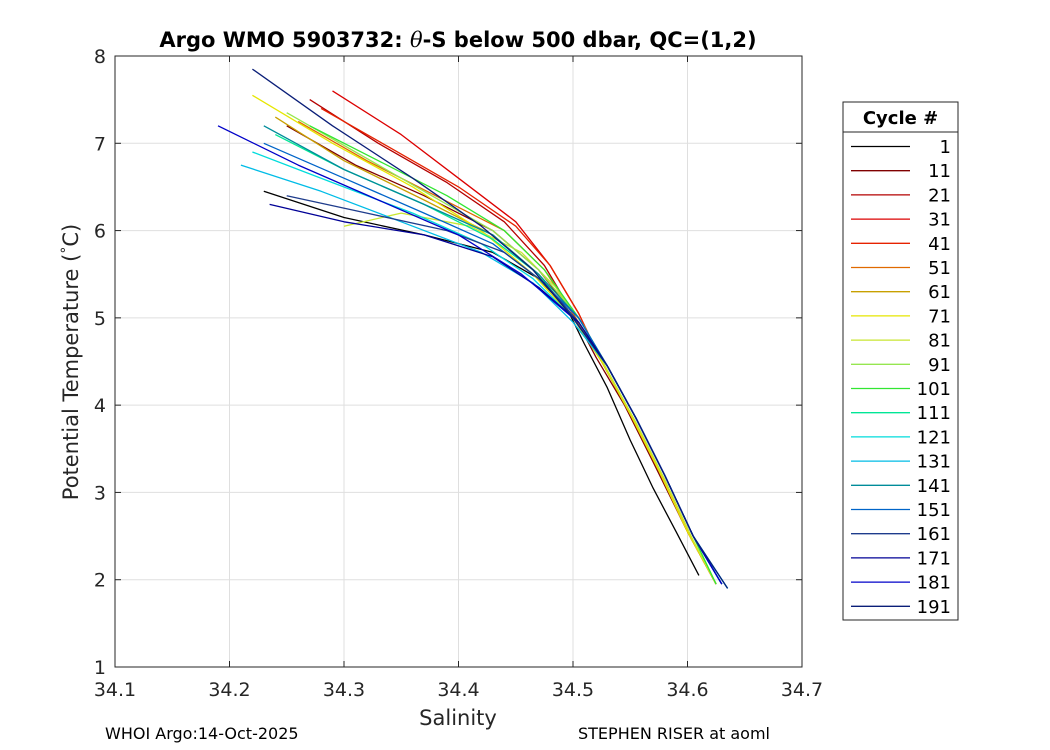  What do you see at coordinates (939, 195) in the screenshot?
I see `legend-label-cycle-21: 21` at bounding box center [939, 195].